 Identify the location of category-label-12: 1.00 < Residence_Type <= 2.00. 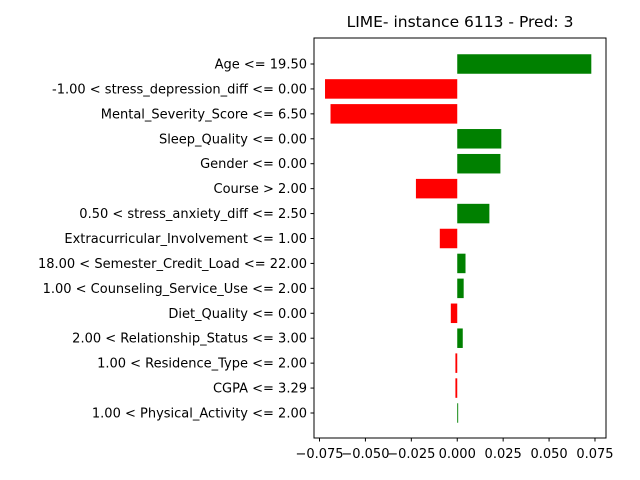
(202, 364).